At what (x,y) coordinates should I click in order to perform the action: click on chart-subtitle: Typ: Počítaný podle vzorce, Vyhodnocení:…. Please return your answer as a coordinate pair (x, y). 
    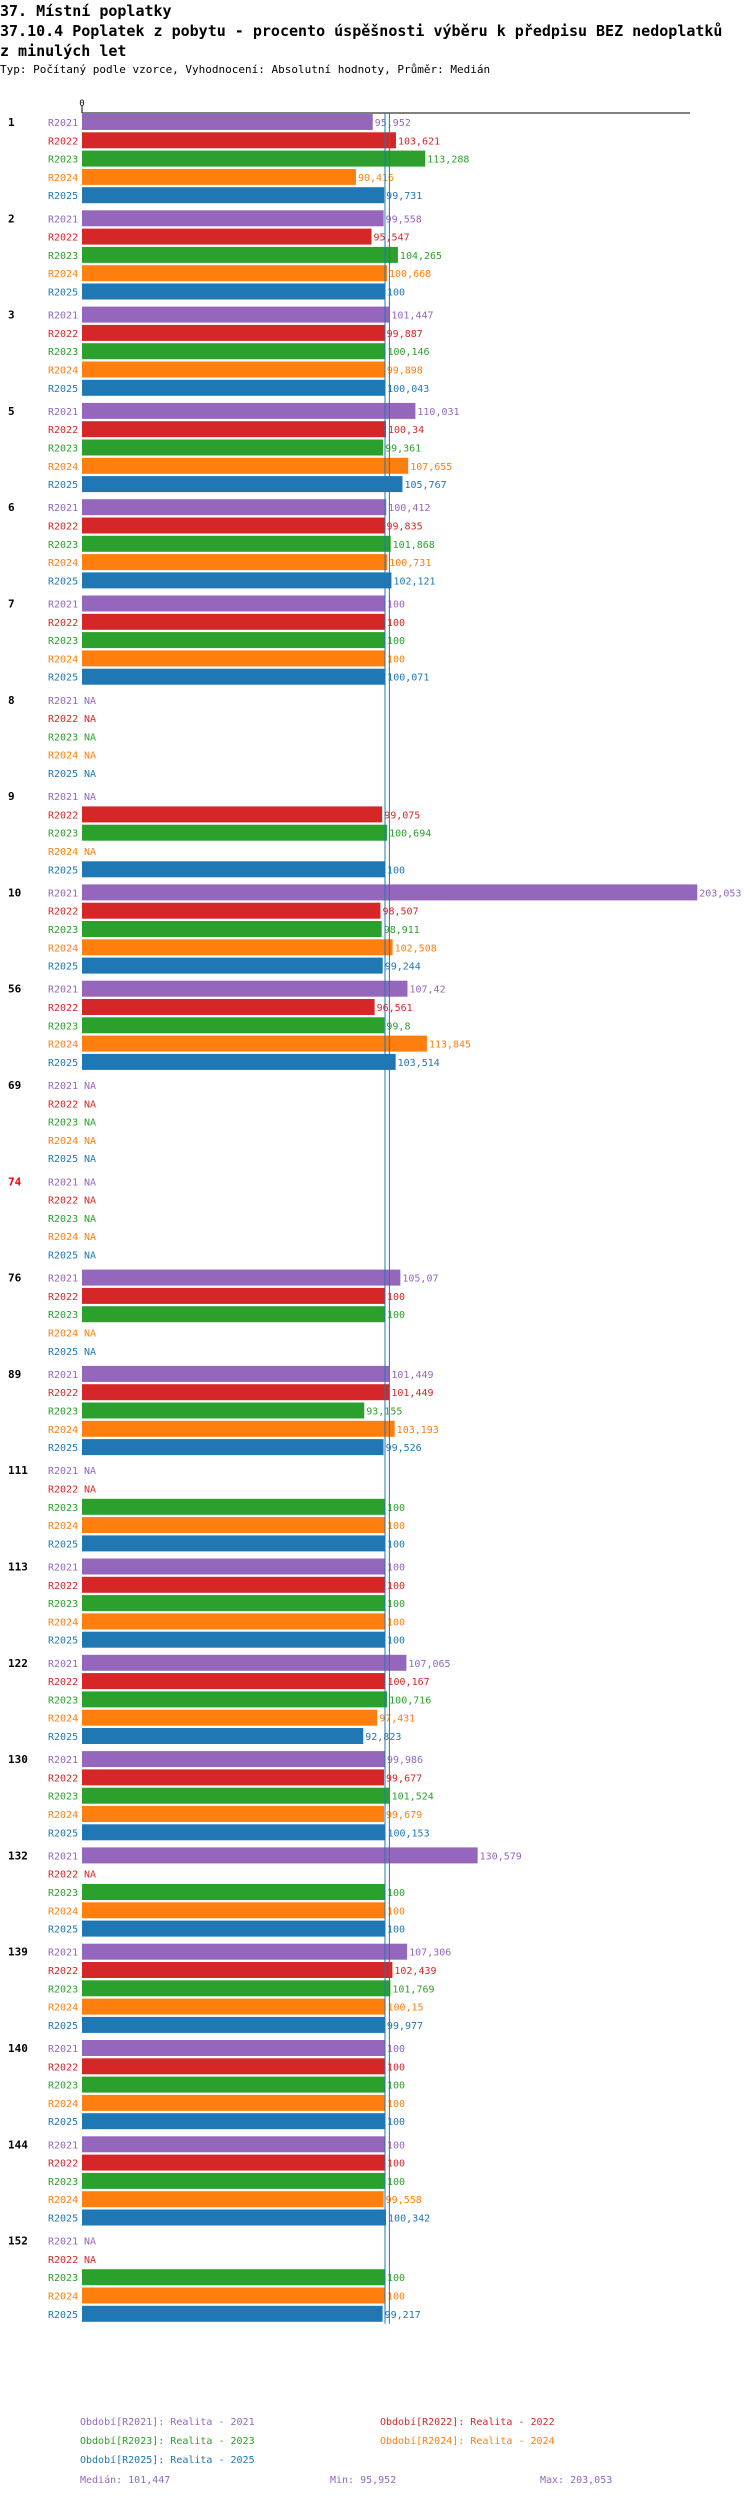
    Looking at the image, I should click on (245, 69).